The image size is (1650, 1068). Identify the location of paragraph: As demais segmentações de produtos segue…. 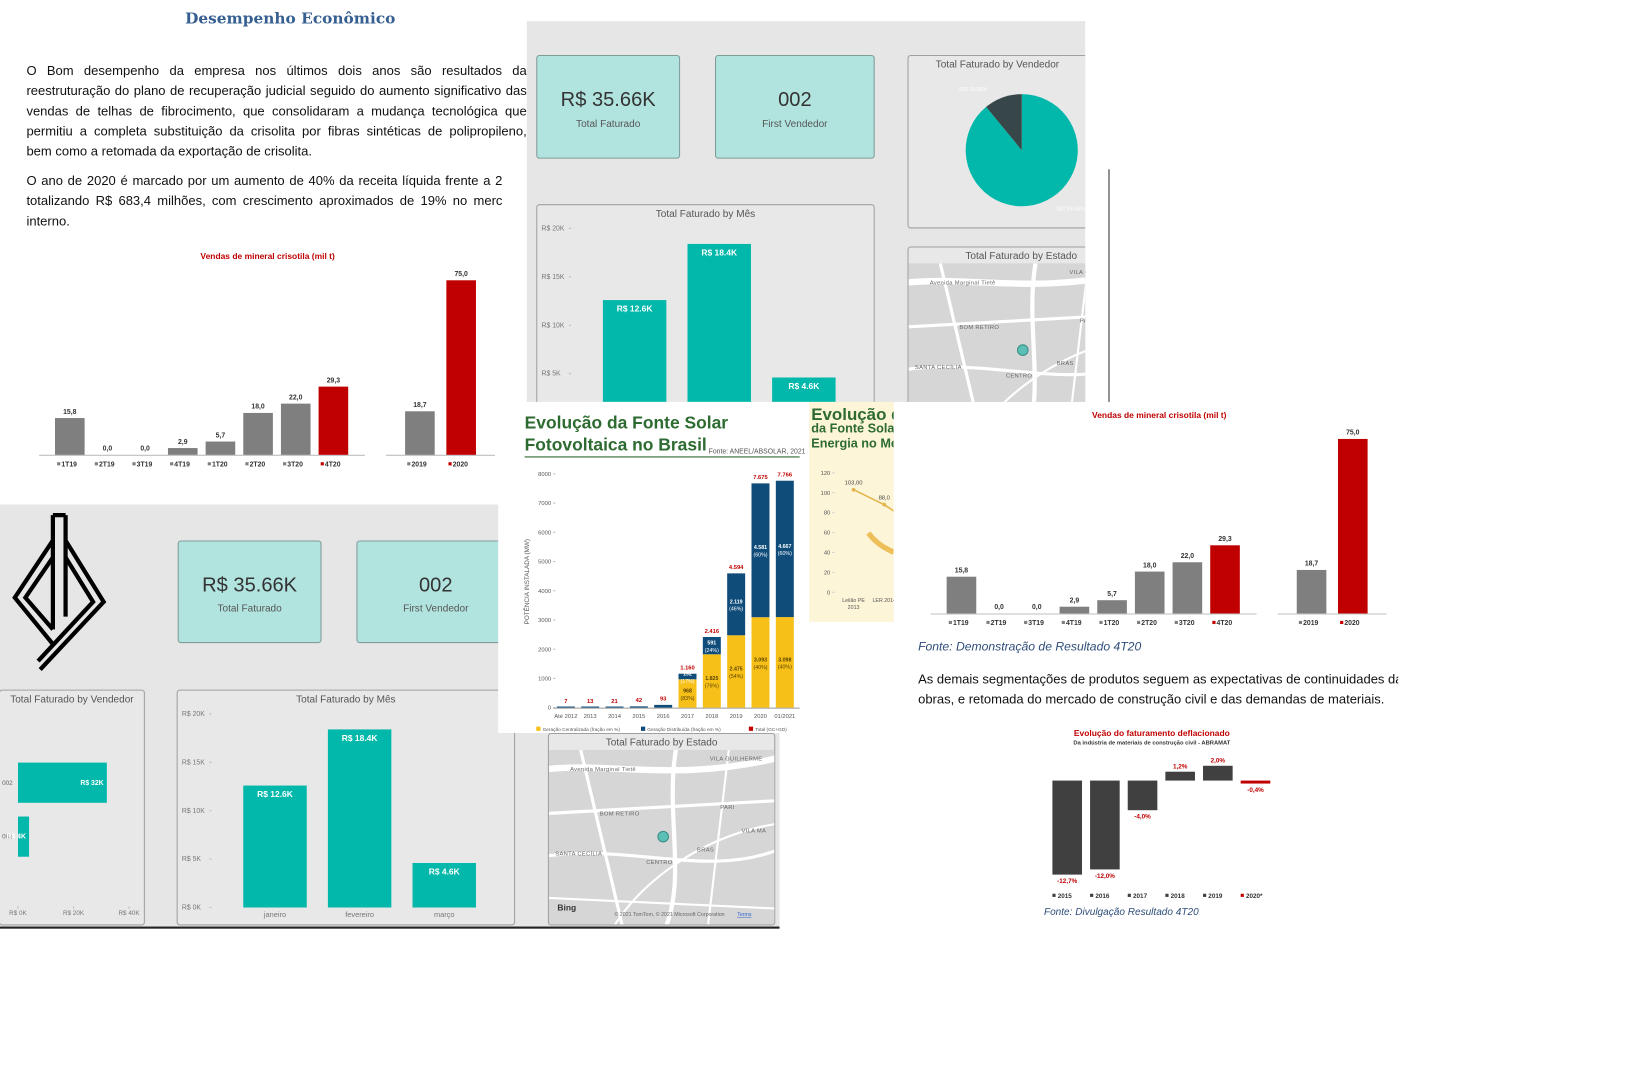
(1158, 690).